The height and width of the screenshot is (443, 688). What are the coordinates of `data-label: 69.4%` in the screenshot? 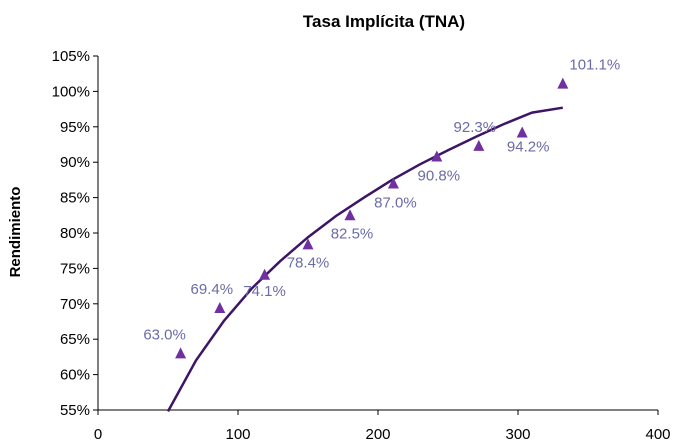 It's located at (212, 289).